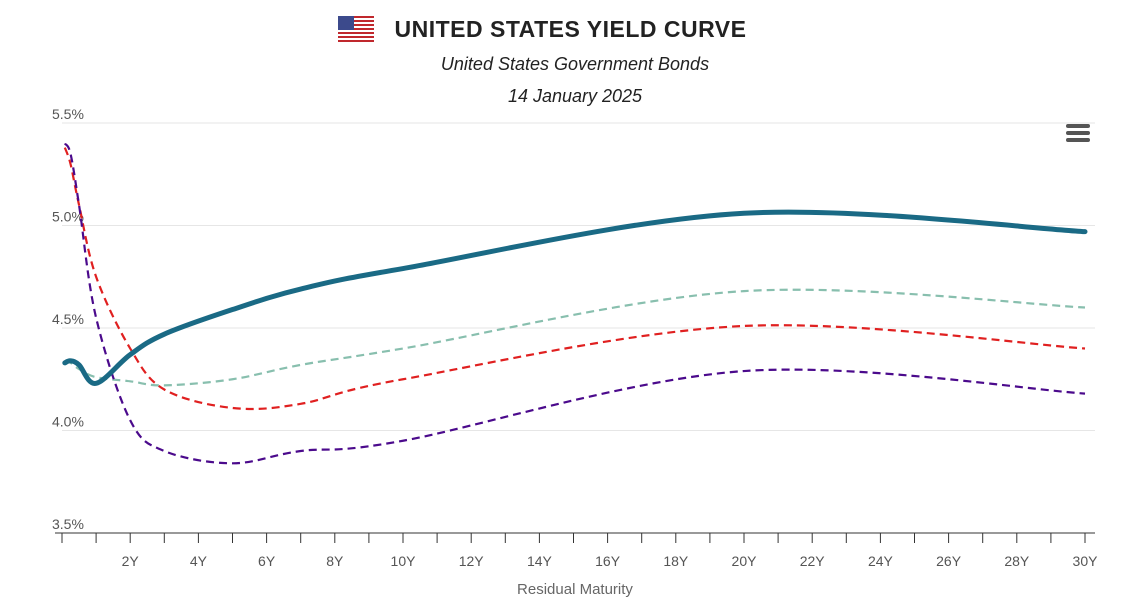  What do you see at coordinates (267, 561) in the screenshot?
I see `x-tick-label: 6Y` at bounding box center [267, 561].